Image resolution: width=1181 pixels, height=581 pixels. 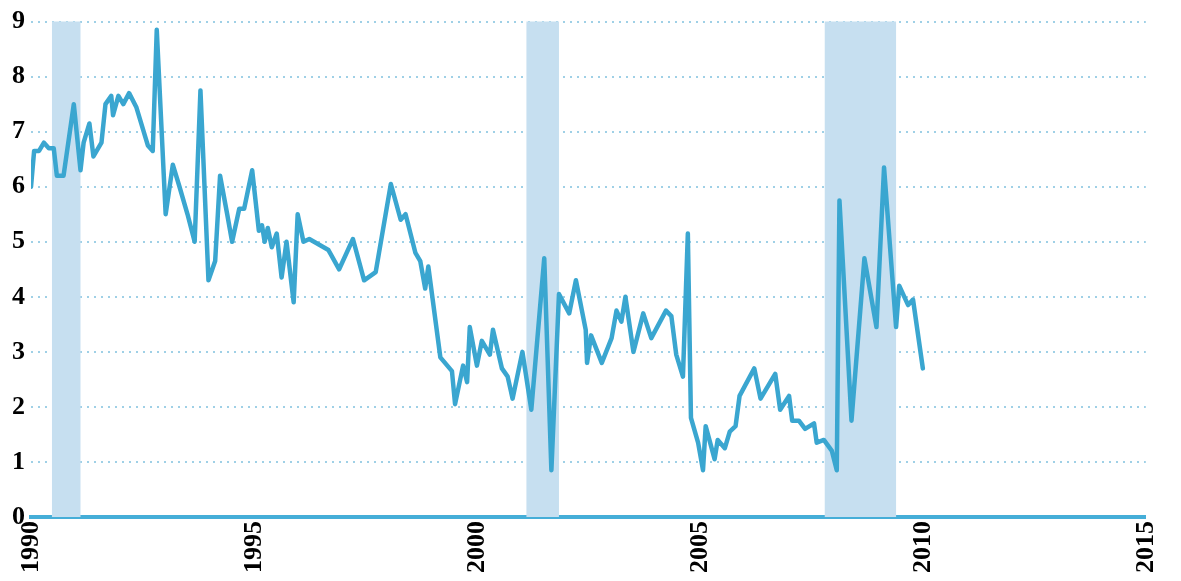 I want to click on y-tick-label: 7, so click(x=18, y=130).